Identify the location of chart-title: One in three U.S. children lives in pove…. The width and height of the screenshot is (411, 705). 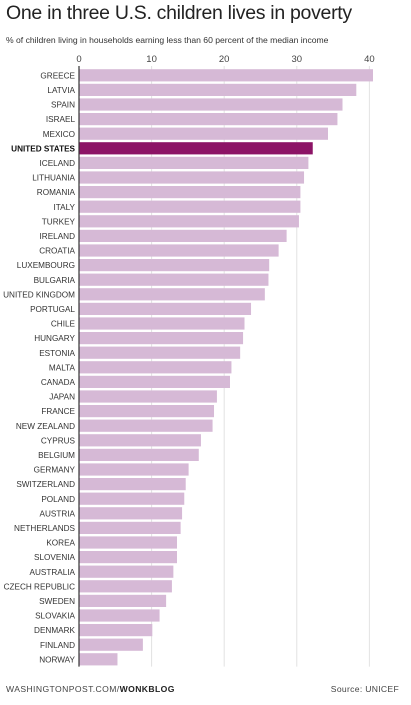
(179, 13).